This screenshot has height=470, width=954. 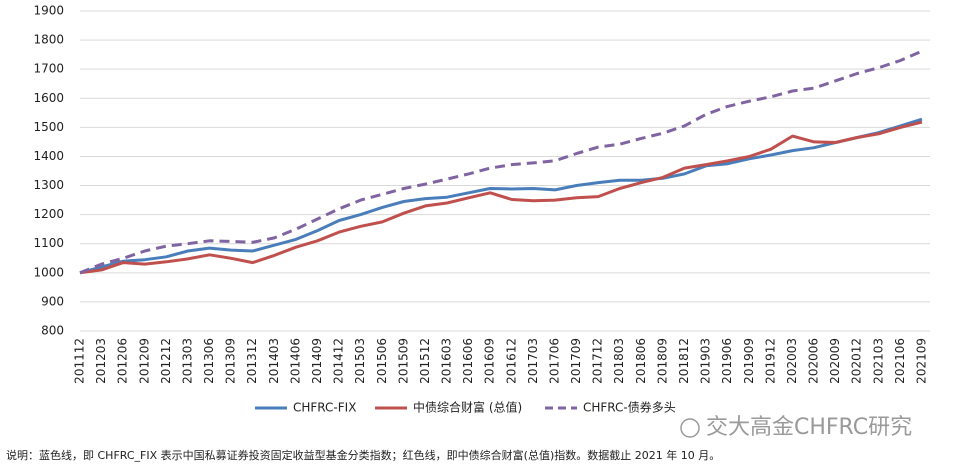 What do you see at coordinates (403, 361) in the screenshot?
I see `x-tick-label: 201509` at bounding box center [403, 361].